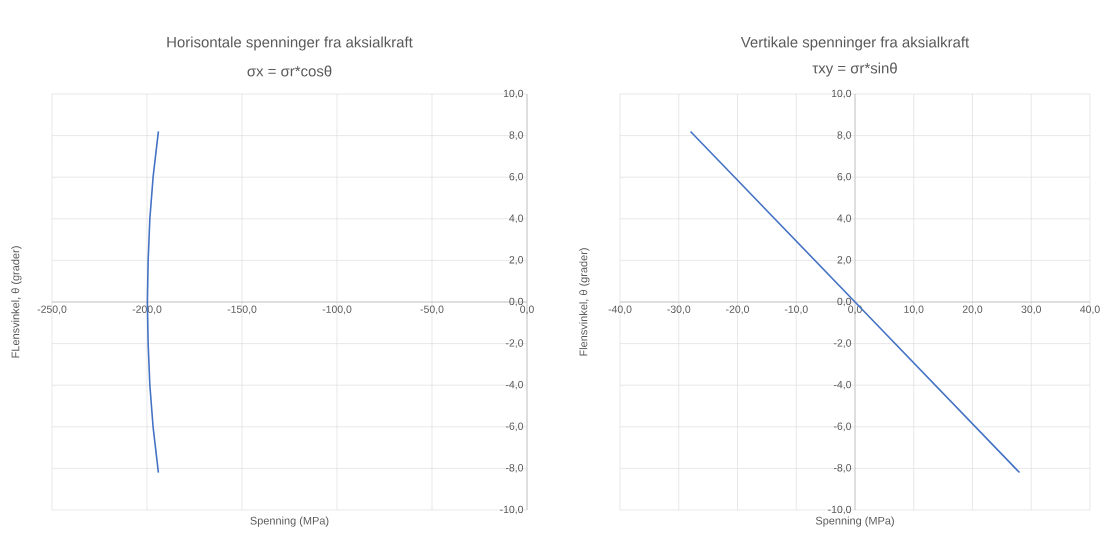 This screenshot has height=548, width=1107. What do you see at coordinates (854, 69) in the screenshot?
I see `chart-subtitle: τxy = σr*sinθ` at bounding box center [854, 69].